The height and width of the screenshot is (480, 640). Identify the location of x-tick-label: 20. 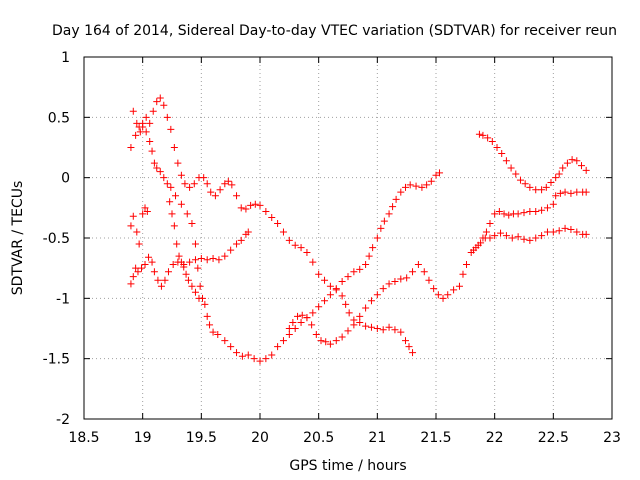
(260, 438).